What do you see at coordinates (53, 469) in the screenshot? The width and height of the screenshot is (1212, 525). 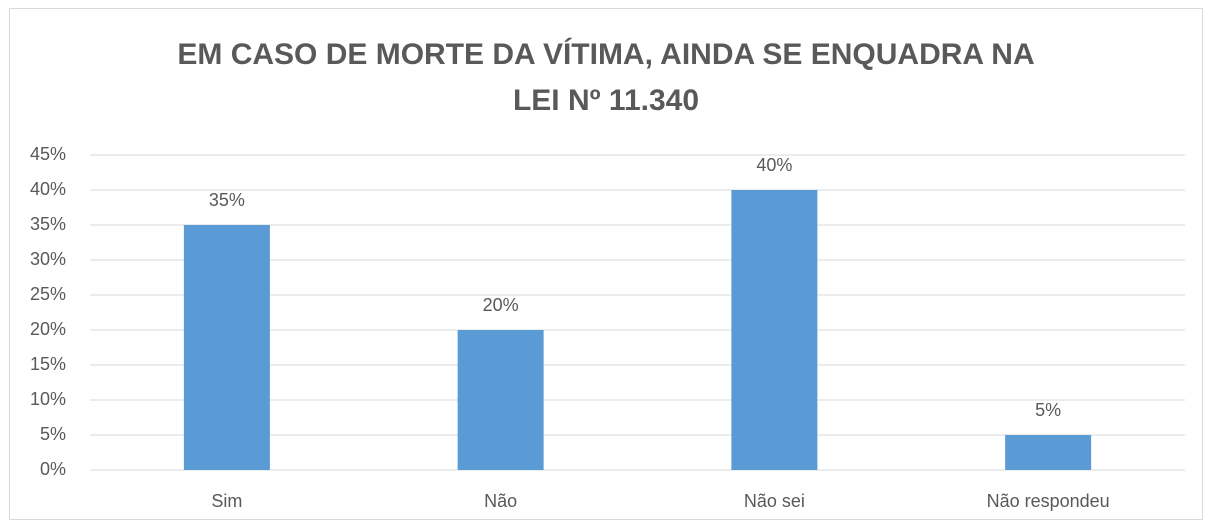 I see `y-tick-label: 0%` at bounding box center [53, 469].